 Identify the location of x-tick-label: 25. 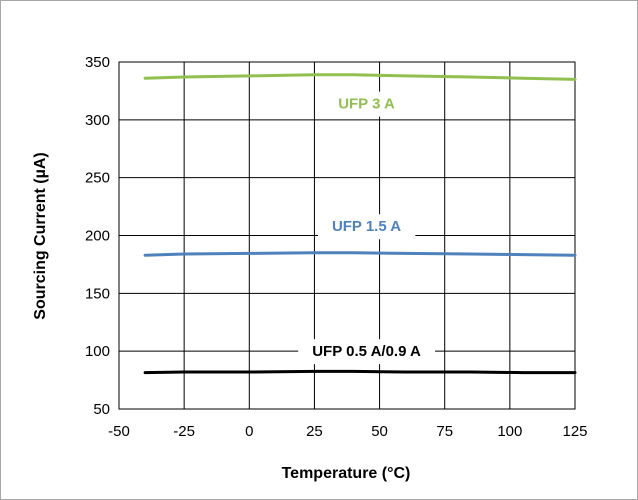
(314, 431).